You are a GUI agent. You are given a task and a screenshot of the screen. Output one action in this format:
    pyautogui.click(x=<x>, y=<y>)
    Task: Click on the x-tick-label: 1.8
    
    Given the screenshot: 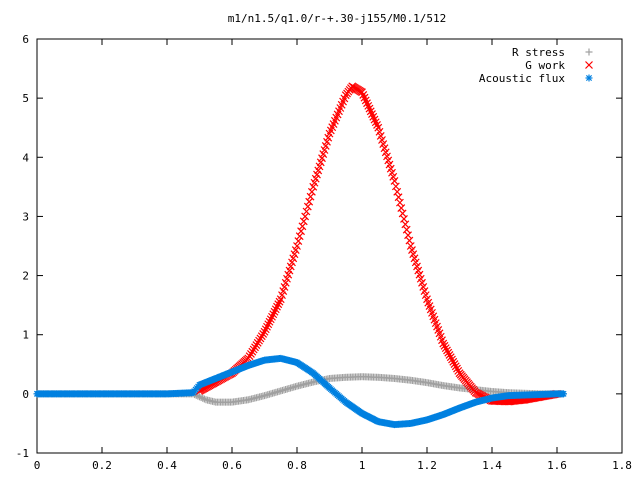 What is the action you would take?
    pyautogui.click(x=622, y=465)
    